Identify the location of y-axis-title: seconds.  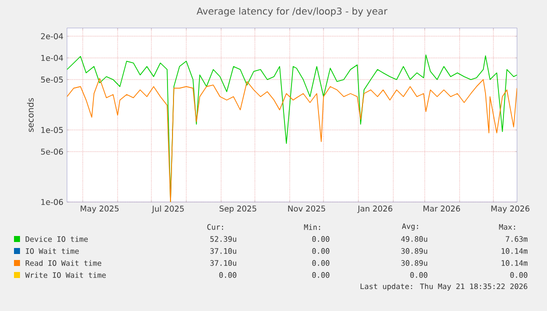
(30, 115).